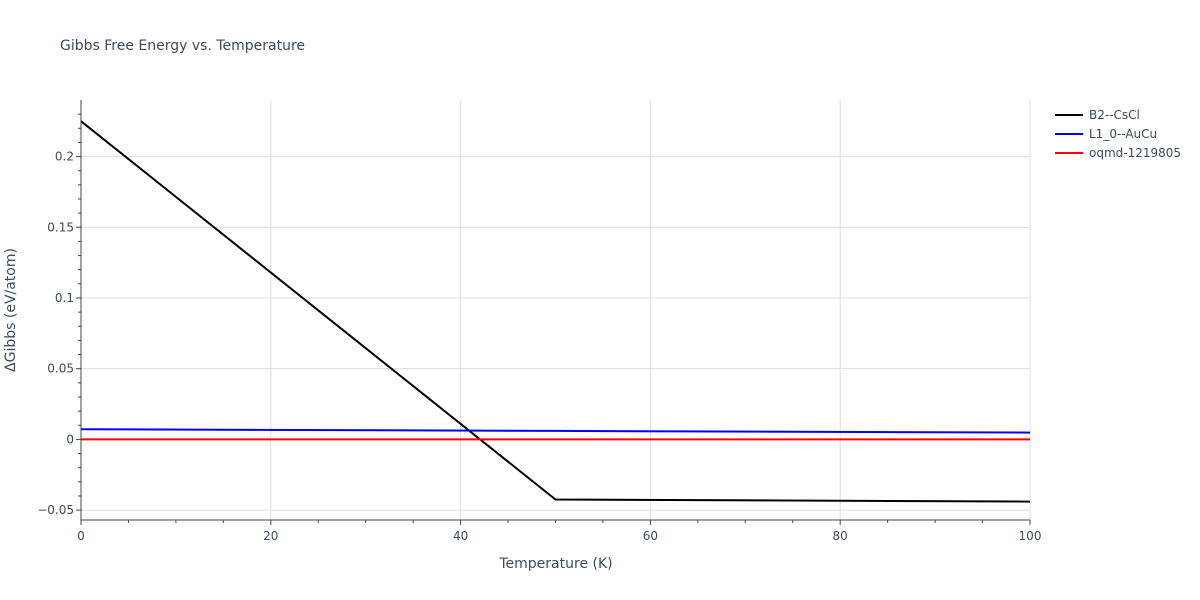 The image size is (1200, 600). What do you see at coordinates (64, 157) in the screenshot?
I see `y-tick-label: 0.2` at bounding box center [64, 157].